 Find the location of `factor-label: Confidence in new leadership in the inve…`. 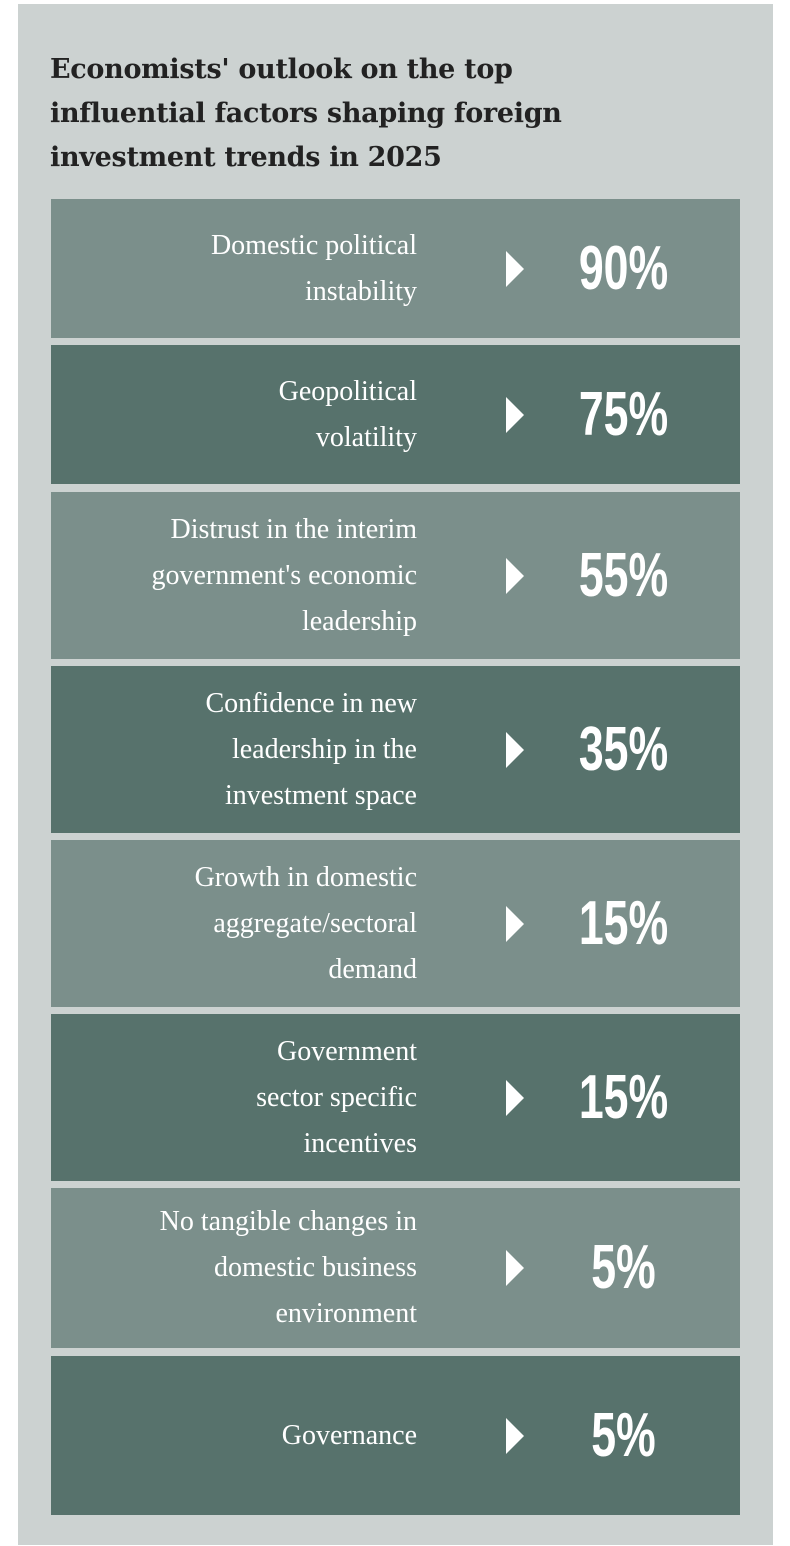

factor-label: Confidence in new leadership in the inve… is located at coordinates (311, 749).